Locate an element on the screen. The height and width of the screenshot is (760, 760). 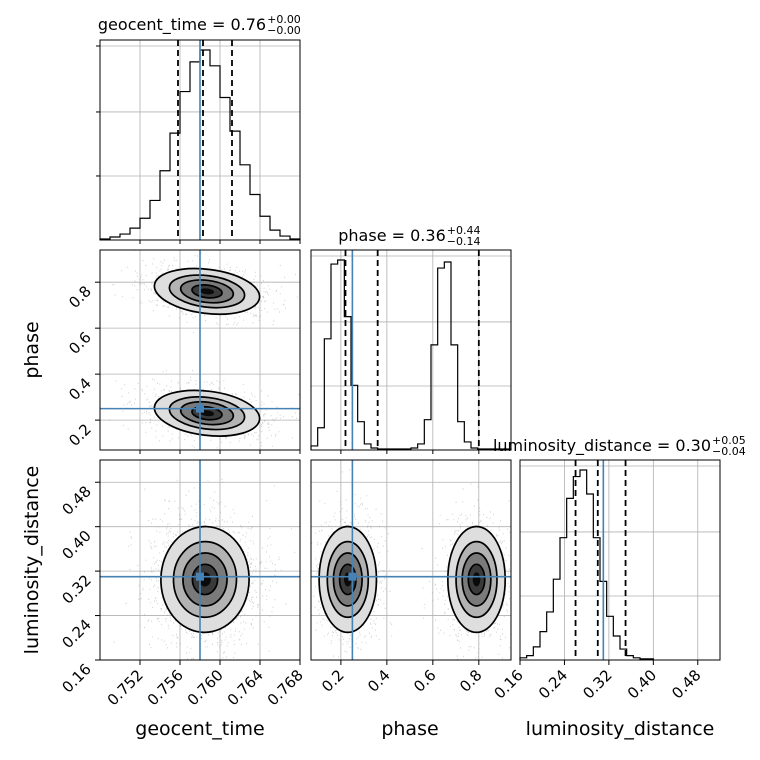
title-minus: −0.14 is located at coordinates (464, 241).